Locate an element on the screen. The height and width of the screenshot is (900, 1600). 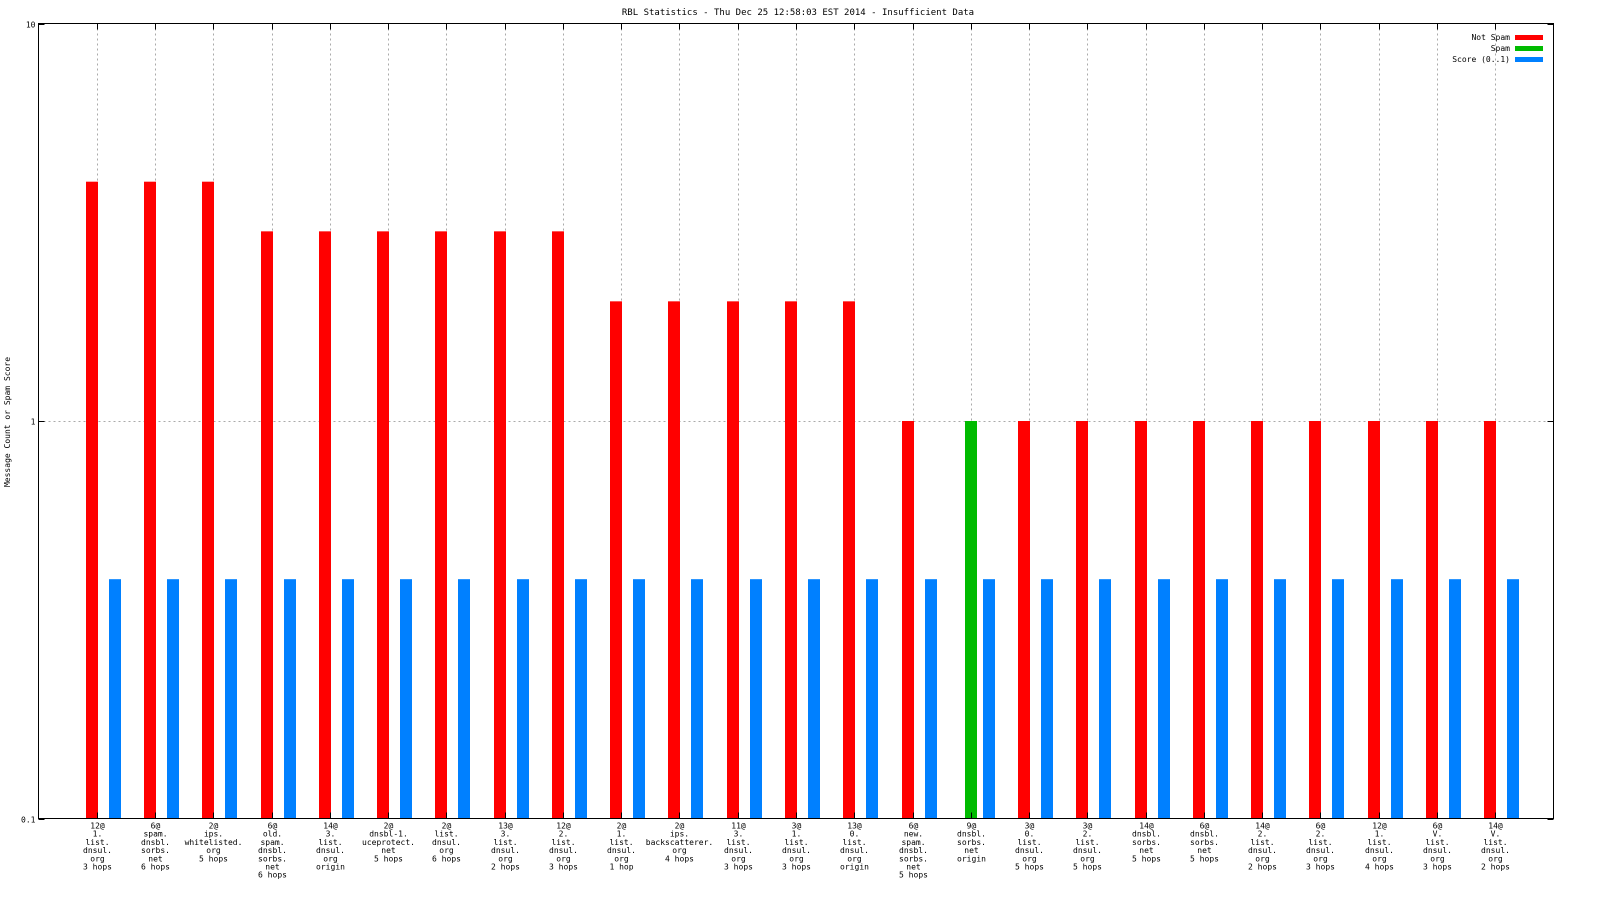
x-tick-label-line: 1 hop is located at coordinates (621, 867).